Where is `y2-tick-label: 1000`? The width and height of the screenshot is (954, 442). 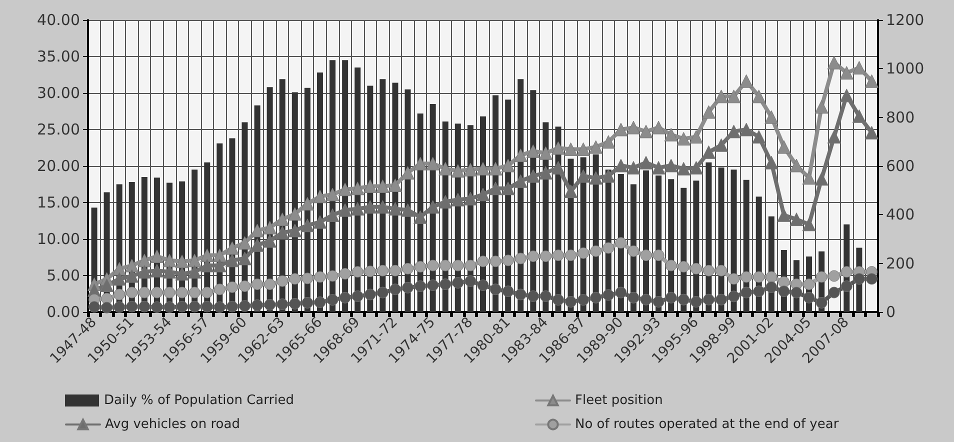 y2-tick-label: 1000 is located at coordinates (905, 69).